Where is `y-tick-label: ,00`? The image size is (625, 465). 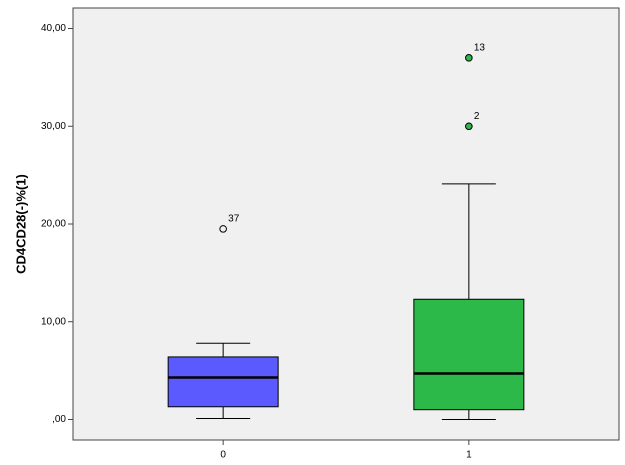 y-tick-label: ,00 is located at coordinates (59, 419).